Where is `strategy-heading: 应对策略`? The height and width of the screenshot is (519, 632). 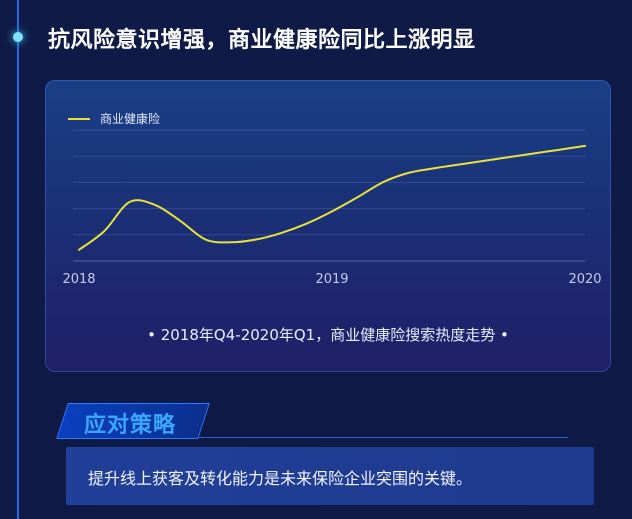
strategy-heading: 应对策略 is located at coordinates (133, 421).